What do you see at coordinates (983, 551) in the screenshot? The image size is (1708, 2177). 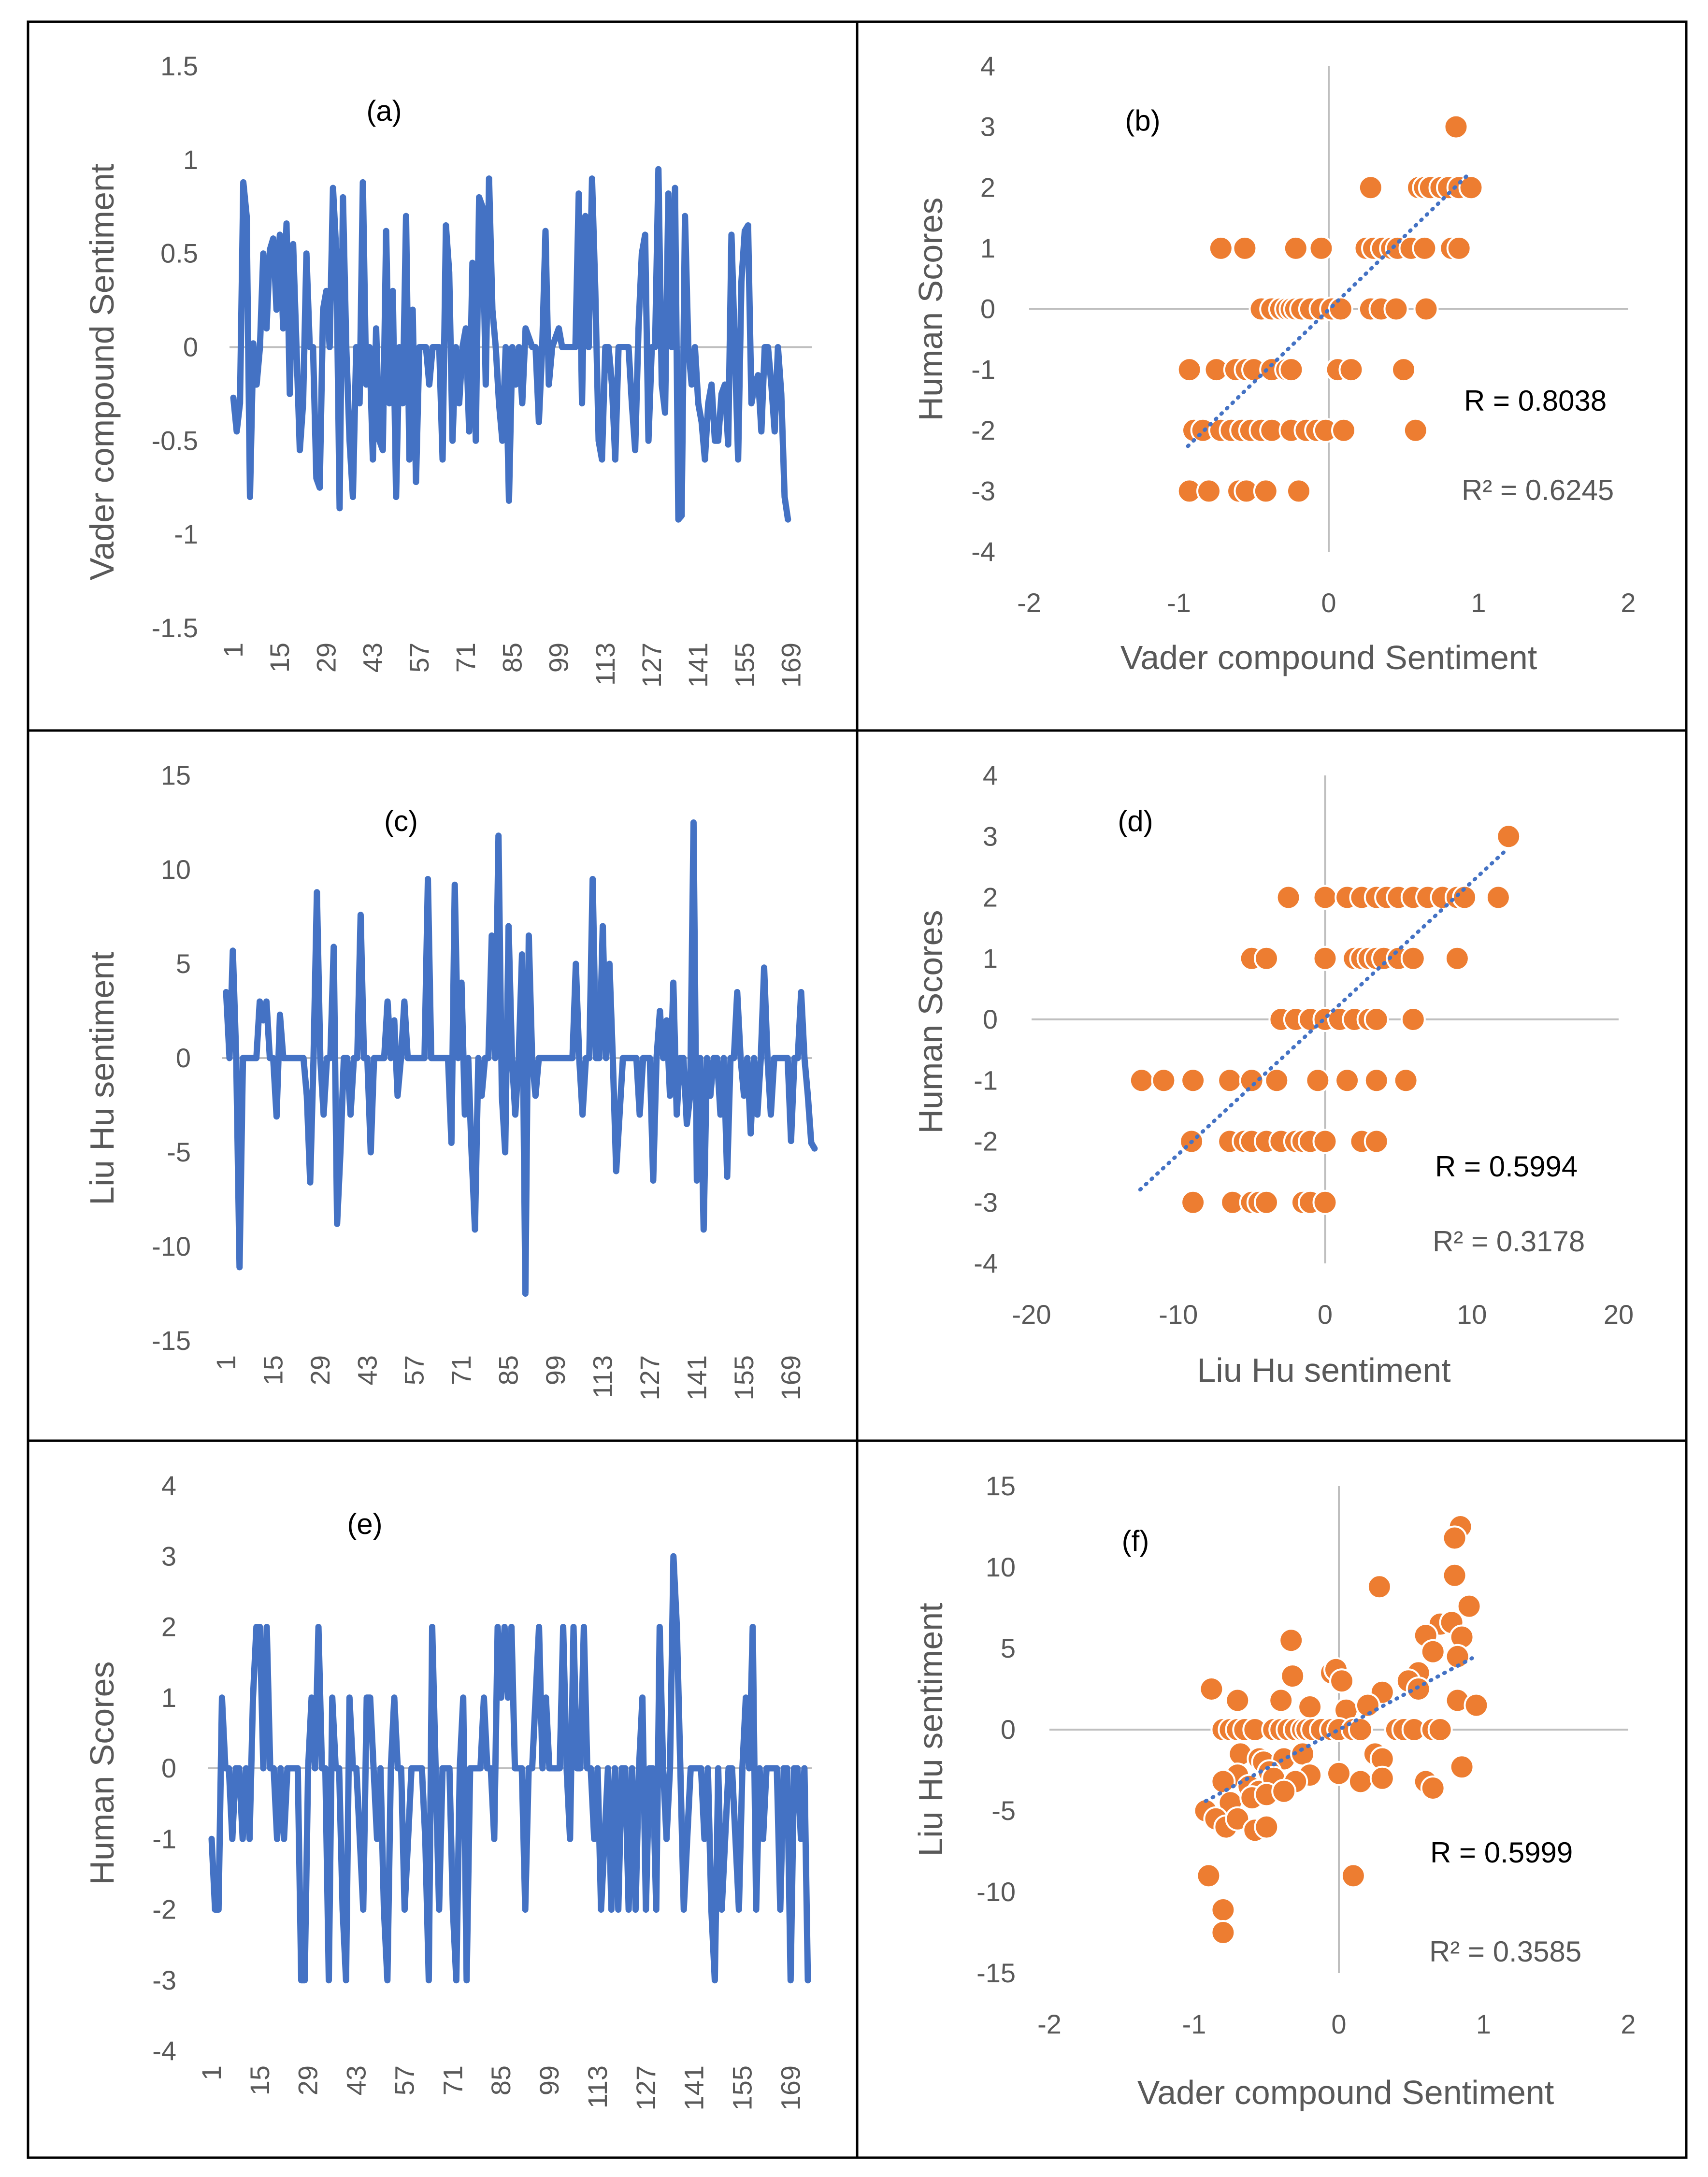 I see `y-tick-label: -4` at bounding box center [983, 551].